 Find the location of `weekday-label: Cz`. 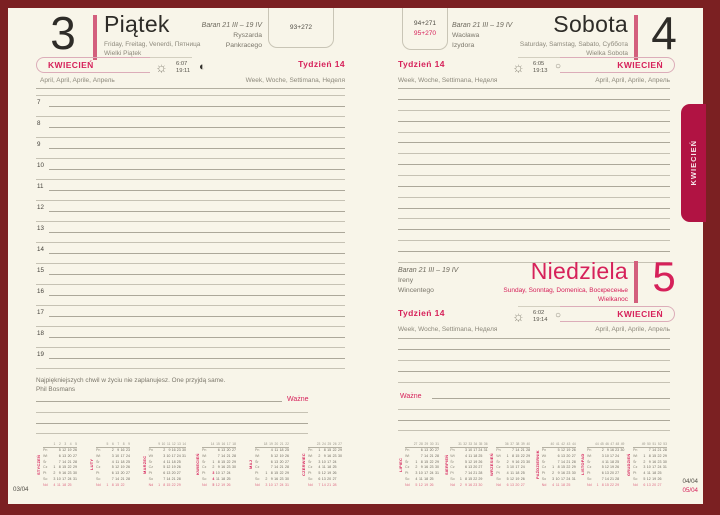

weekday-label: Cz is located at coordinates (498, 467).